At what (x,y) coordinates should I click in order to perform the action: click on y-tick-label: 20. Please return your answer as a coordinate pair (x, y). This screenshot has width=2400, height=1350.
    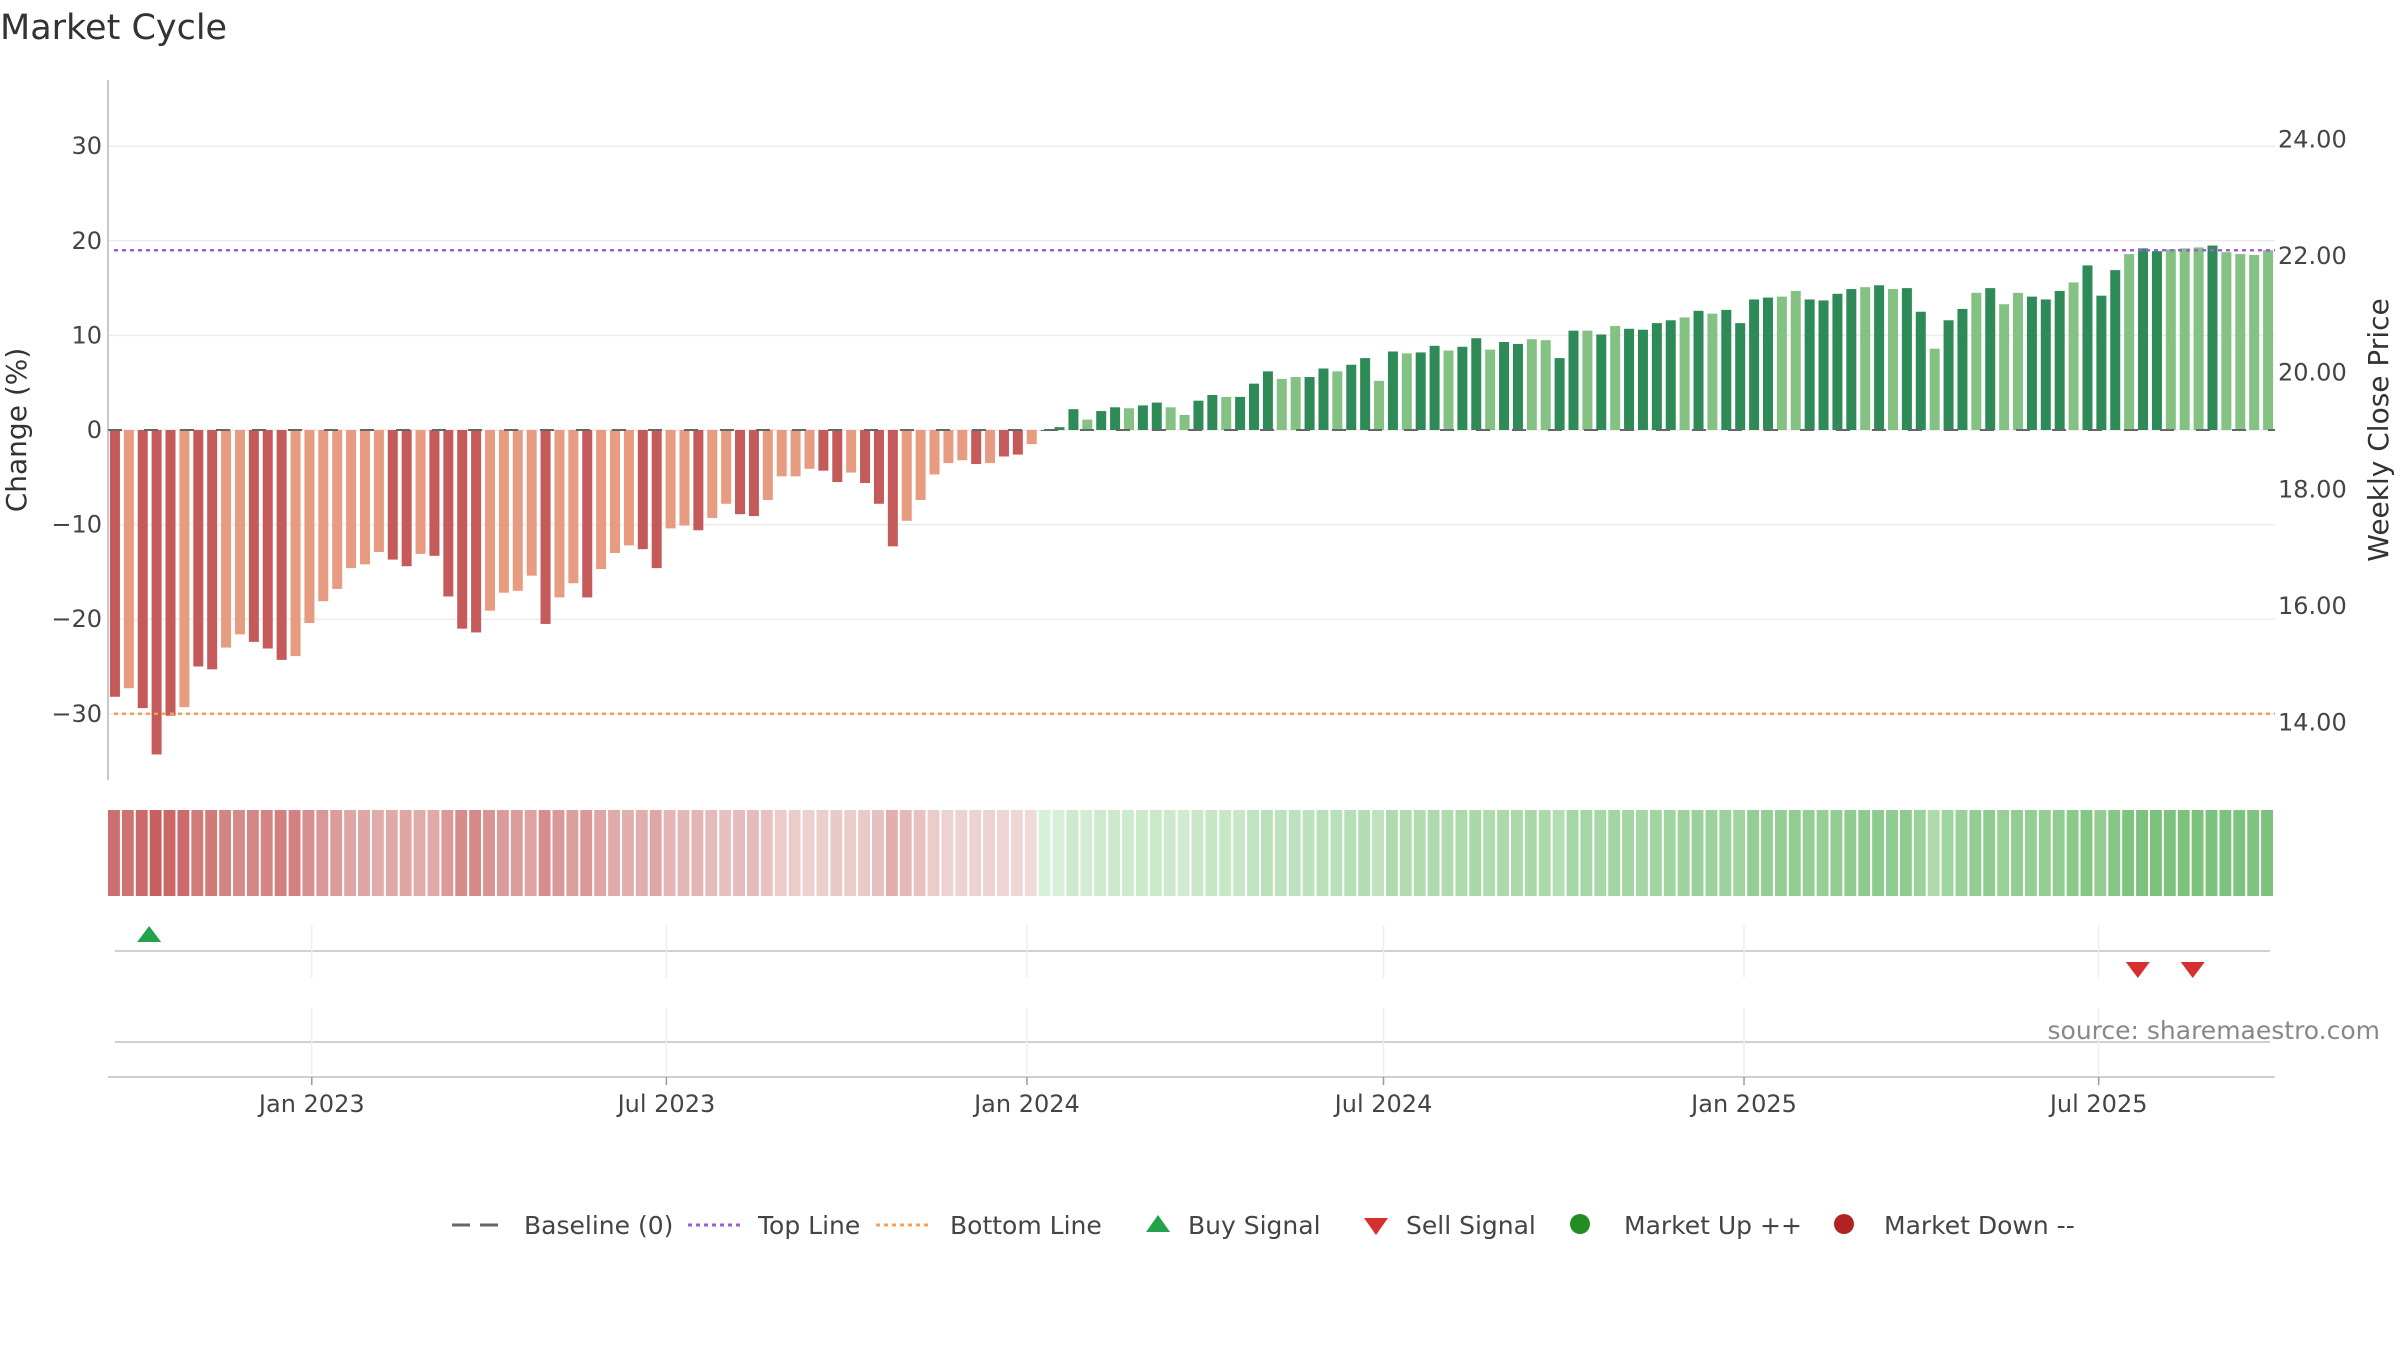
    Looking at the image, I should click on (86, 241).